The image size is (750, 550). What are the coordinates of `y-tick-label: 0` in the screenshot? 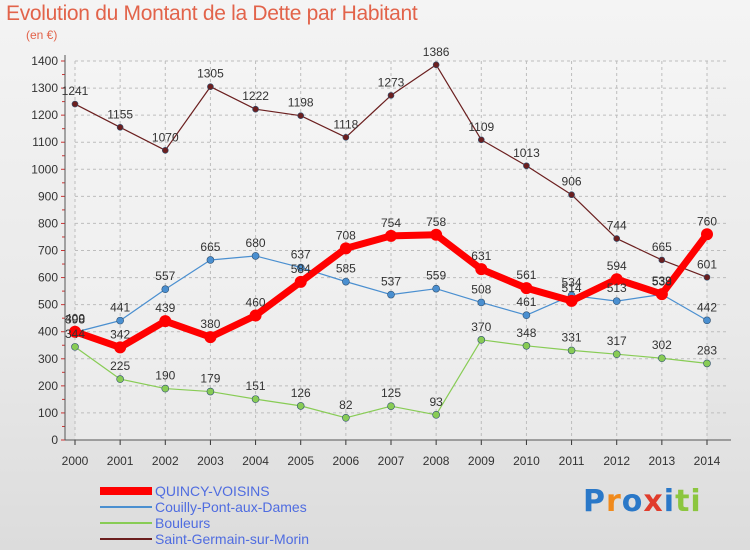 It's located at (54, 440).